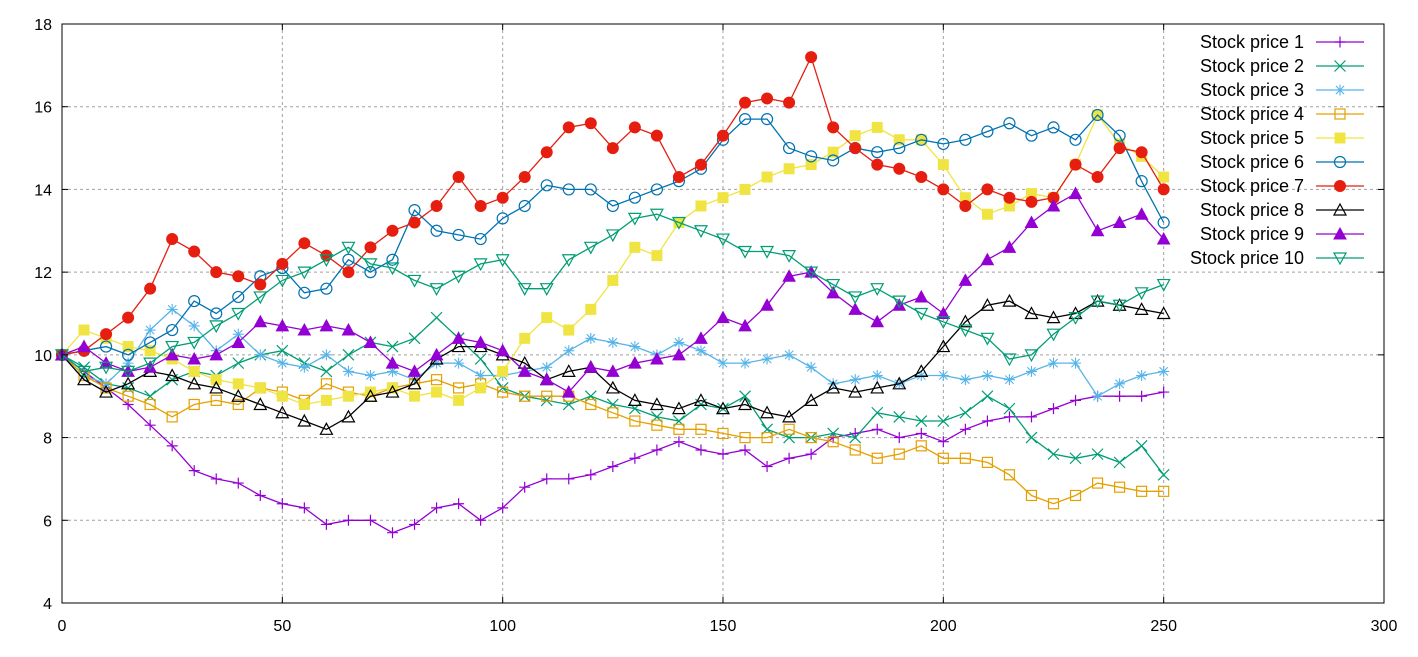 The image size is (1418, 657). What do you see at coordinates (282, 626) in the screenshot?
I see `x-tick-label: 50` at bounding box center [282, 626].